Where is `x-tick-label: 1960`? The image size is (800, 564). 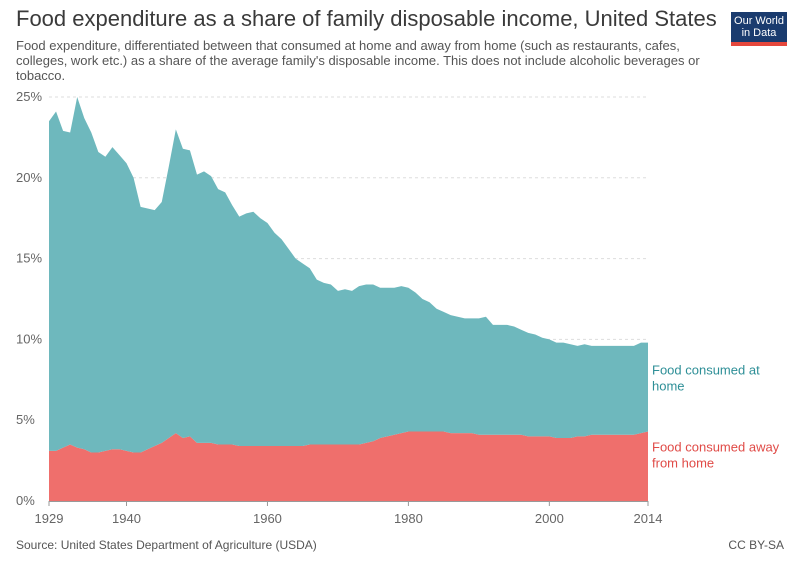
x-tick-label: 1960 is located at coordinates (267, 518).